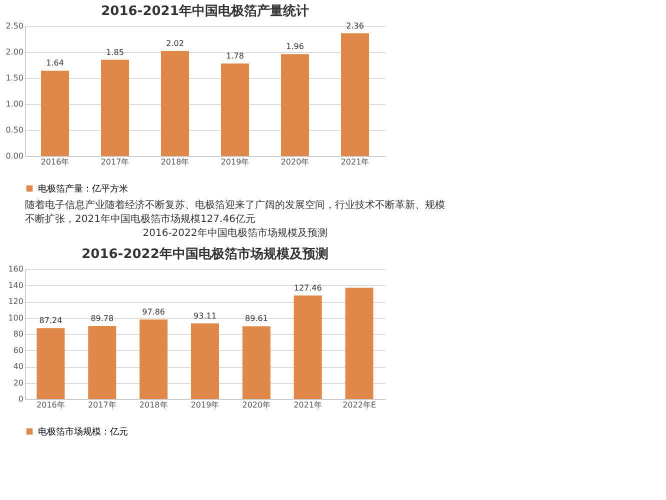 The image size is (666, 500). Describe the element at coordinates (55, 63) in the screenshot. I see `data-label: 1.64` at that location.